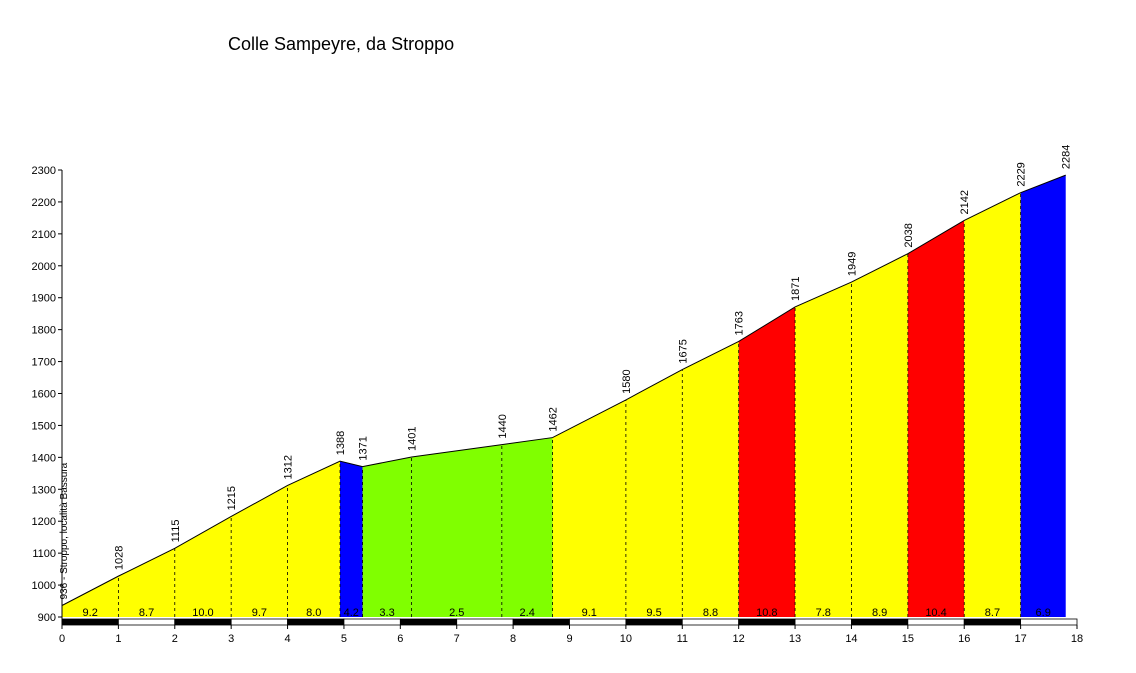  What do you see at coordinates (341, 44) in the screenshot?
I see `chart-title: Colle Sampeyre, da Stroppo` at bounding box center [341, 44].